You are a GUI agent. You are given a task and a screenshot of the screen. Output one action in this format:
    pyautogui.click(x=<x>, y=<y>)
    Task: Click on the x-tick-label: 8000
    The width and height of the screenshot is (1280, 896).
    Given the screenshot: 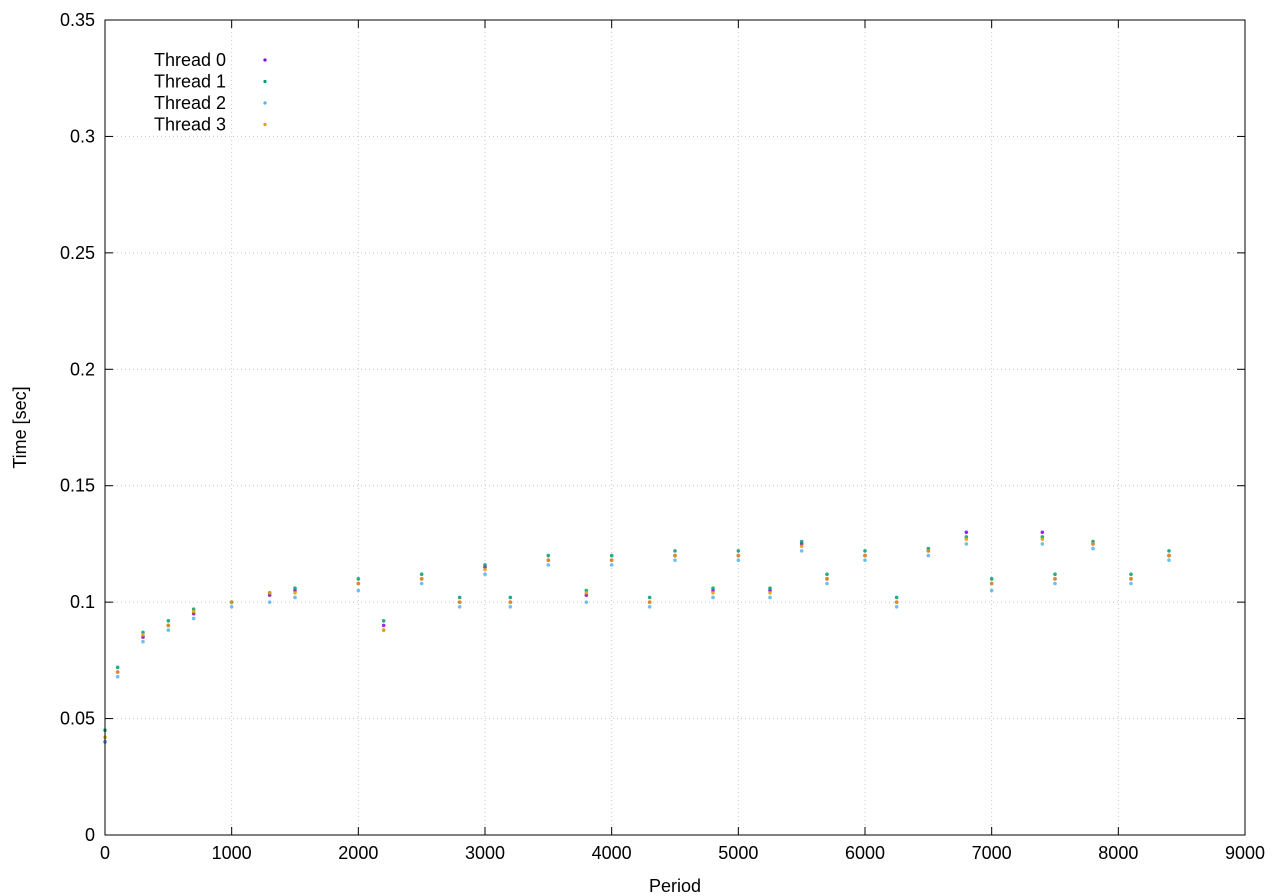 What is the action you would take?
    pyautogui.click(x=1118, y=853)
    